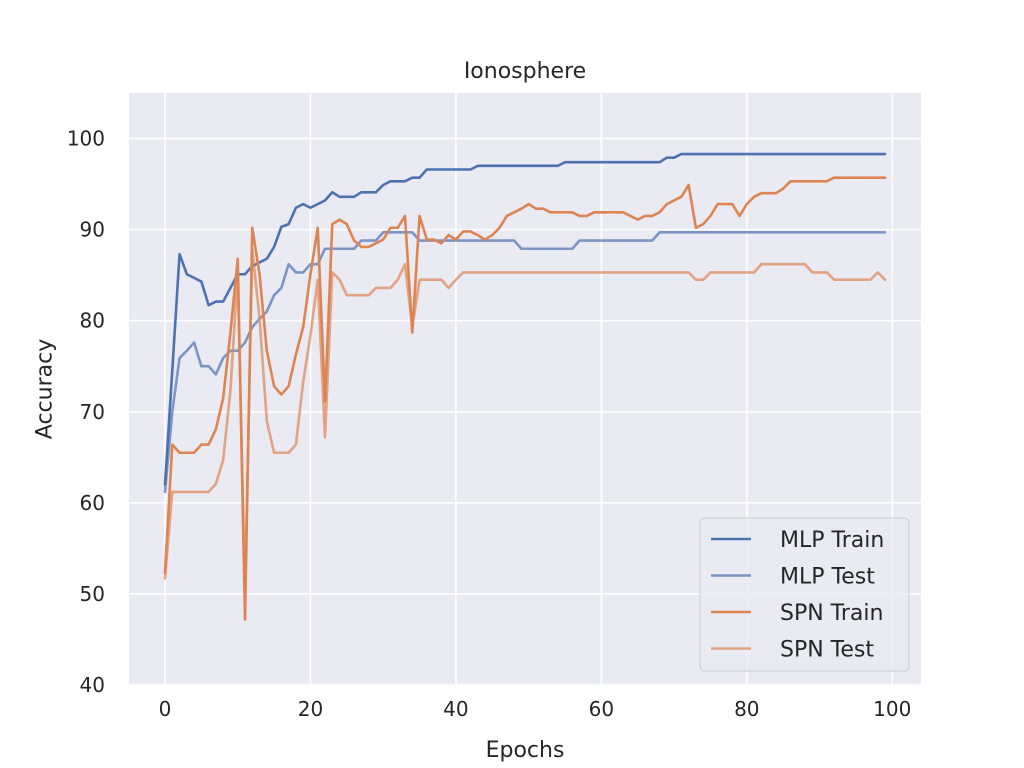 The height and width of the screenshot is (768, 1024). What do you see at coordinates (92, 503) in the screenshot?
I see `y-tick-label: 60` at bounding box center [92, 503].